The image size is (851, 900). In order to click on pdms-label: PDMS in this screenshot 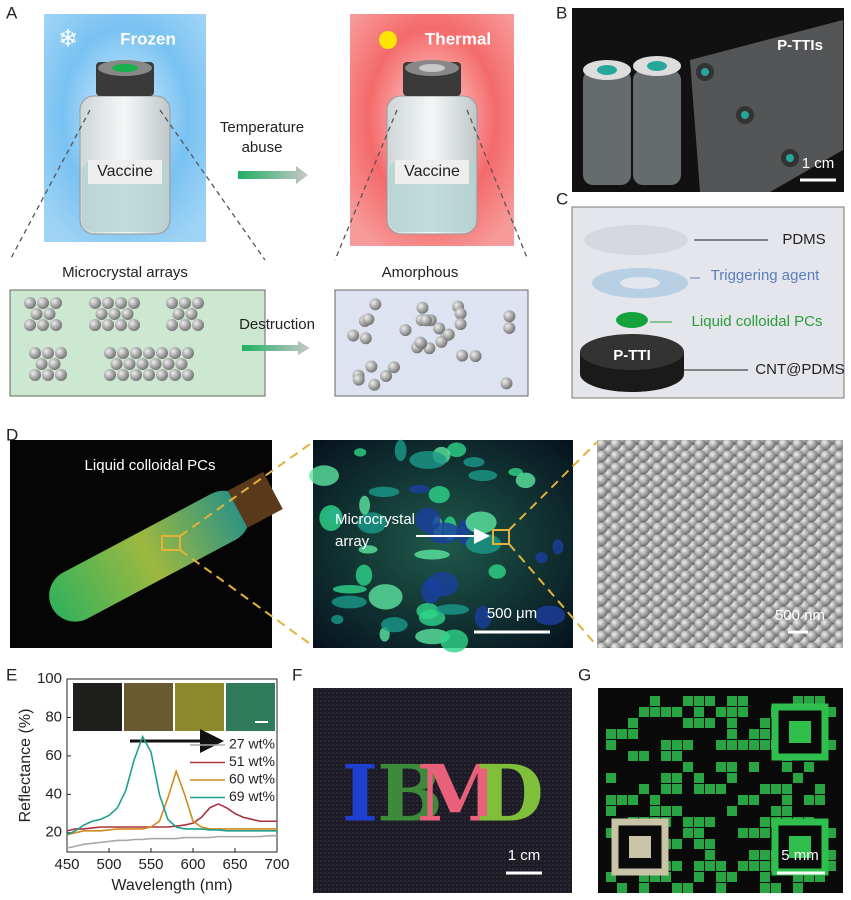, I will do `click(803, 239)`.